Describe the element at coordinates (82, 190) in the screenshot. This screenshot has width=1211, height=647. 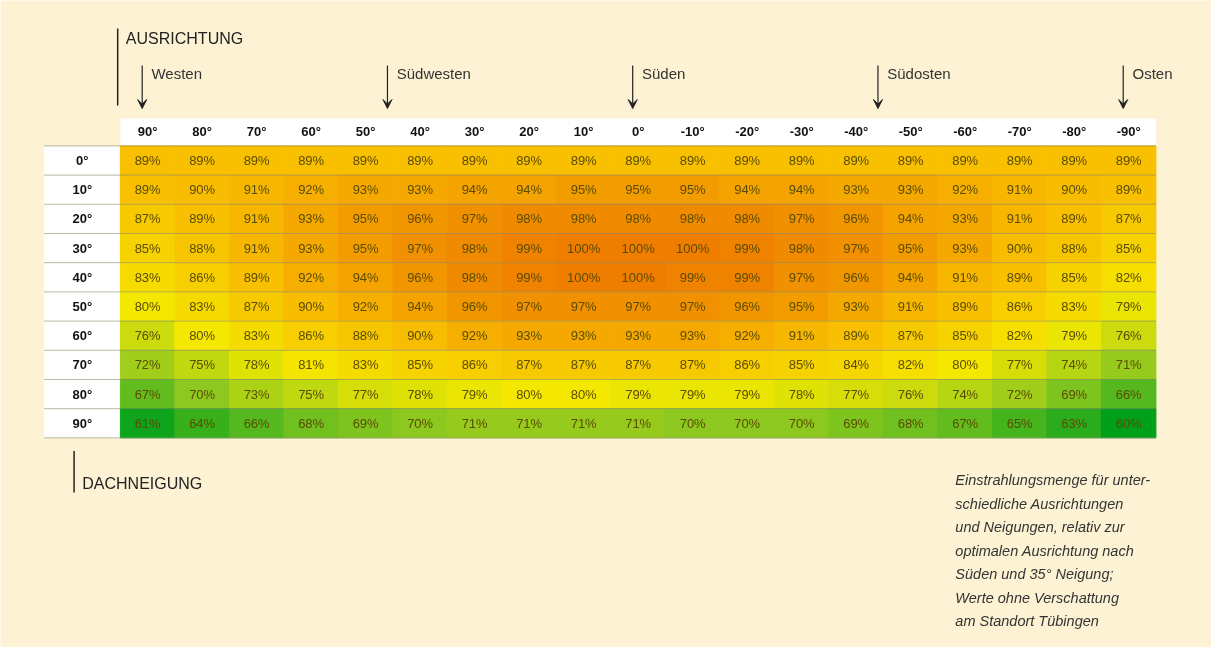
I see `y-tick-label: 10°` at that location.